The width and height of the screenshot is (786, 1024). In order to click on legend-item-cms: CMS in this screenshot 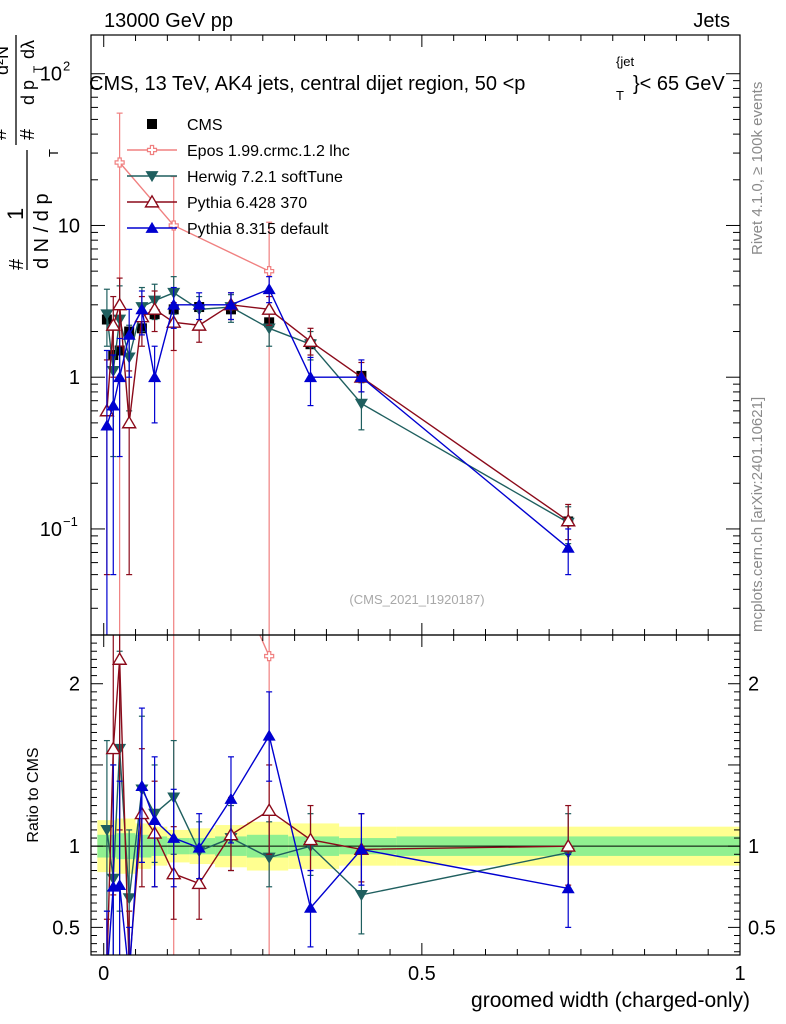, I will do `click(185, 125)`.